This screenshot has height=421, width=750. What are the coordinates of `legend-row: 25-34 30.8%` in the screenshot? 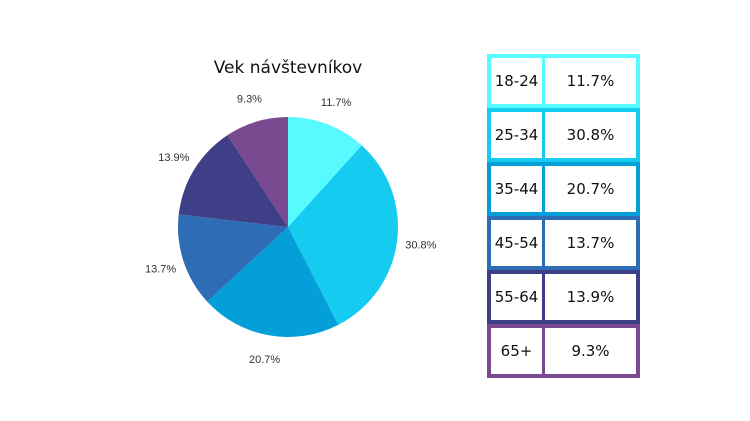 It's located at (563, 135).